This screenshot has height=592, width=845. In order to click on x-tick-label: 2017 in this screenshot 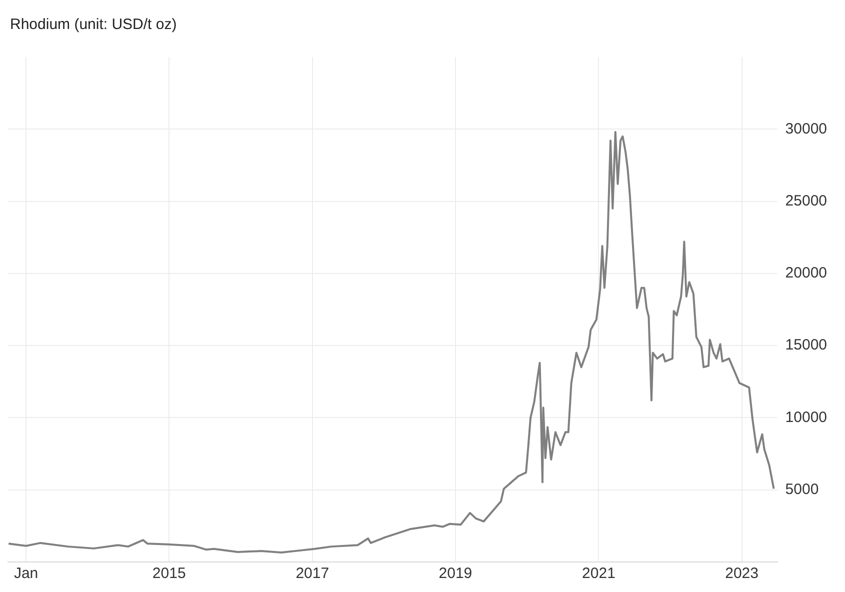, I will do `click(313, 573)`.